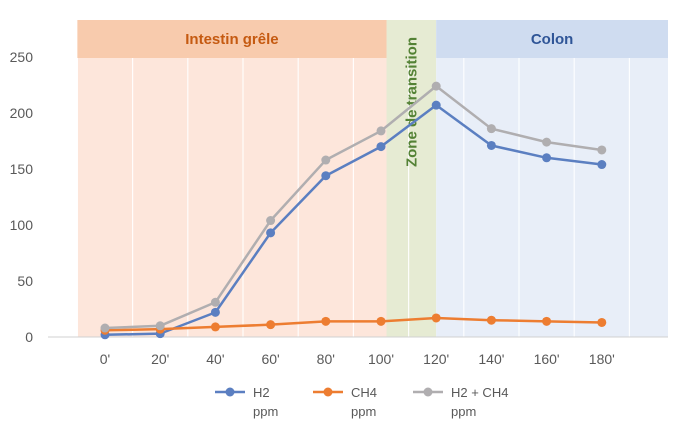 The image size is (700, 431). What do you see at coordinates (361, 402) in the screenshot?
I see `legend: H2 ppm CH4 ppm H2 + CH4 ppm` at bounding box center [361, 402].